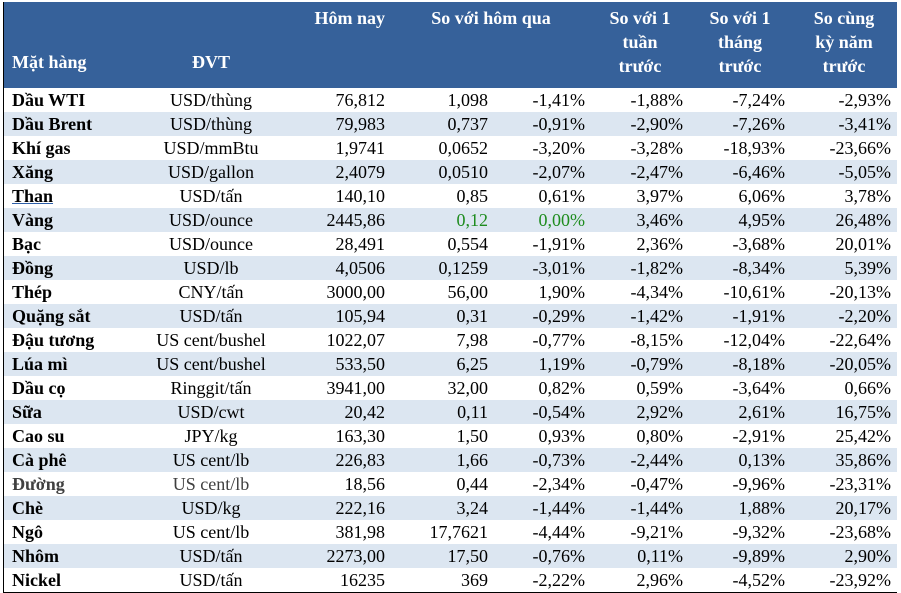 The width and height of the screenshot is (901, 593). Describe the element at coordinates (67, 45) in the screenshot. I see `header-item: Mặt hàng` at that location.